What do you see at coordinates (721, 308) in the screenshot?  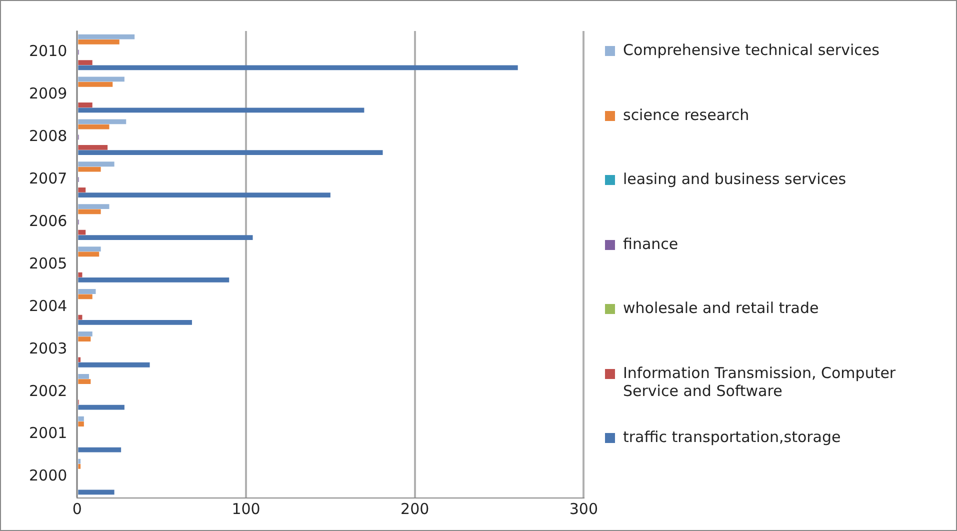 I see `legend-label: wholesale and retail trade` at bounding box center [721, 308].